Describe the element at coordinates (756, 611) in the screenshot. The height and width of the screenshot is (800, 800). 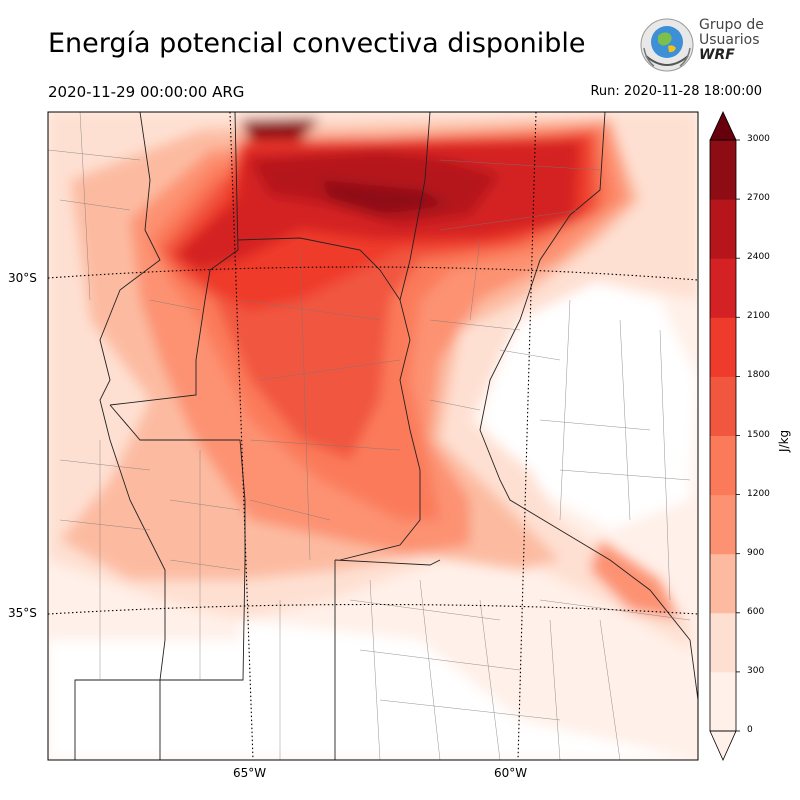
I see `colorbar-tick-label: 600` at that location.